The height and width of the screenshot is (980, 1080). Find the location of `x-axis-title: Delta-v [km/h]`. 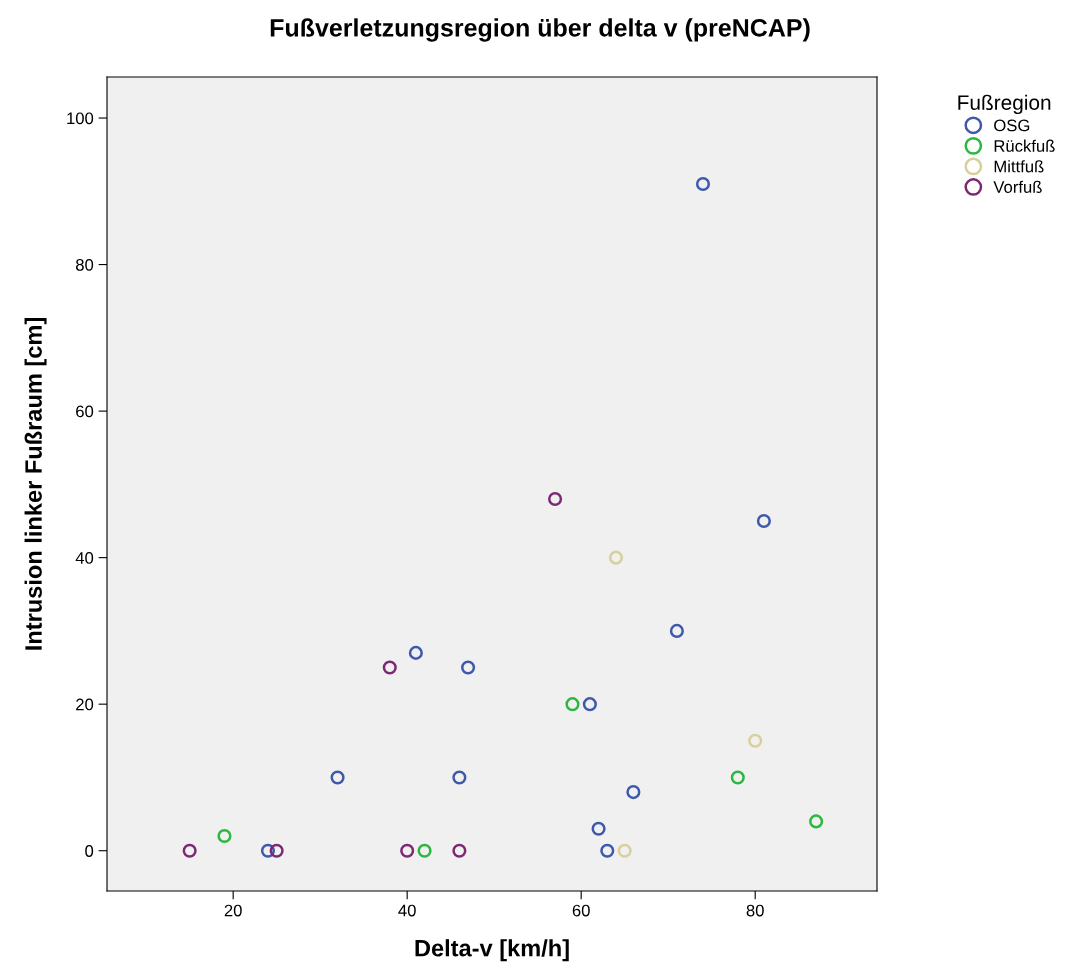

x-axis-title: Delta-v [km/h] is located at coordinates (492, 950).